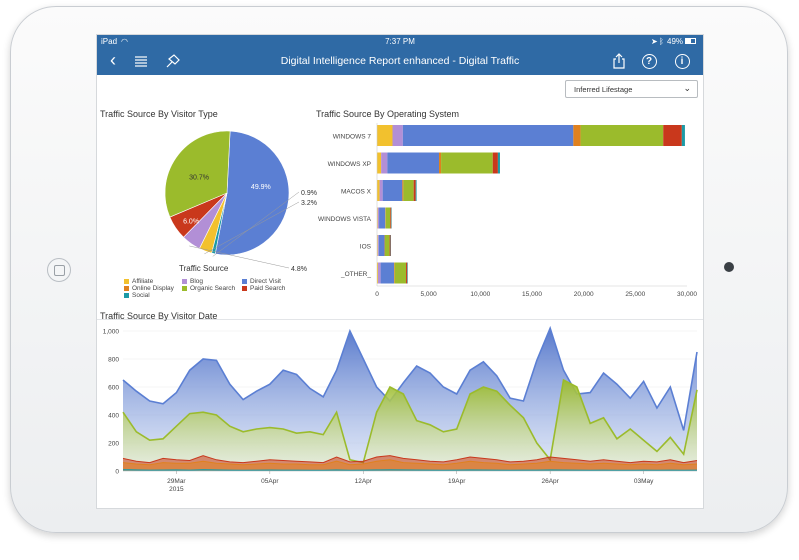 The height and width of the screenshot is (560, 799). What do you see at coordinates (532, 294) in the screenshot?
I see `bar-x-tick-label: 15,000` at bounding box center [532, 294].